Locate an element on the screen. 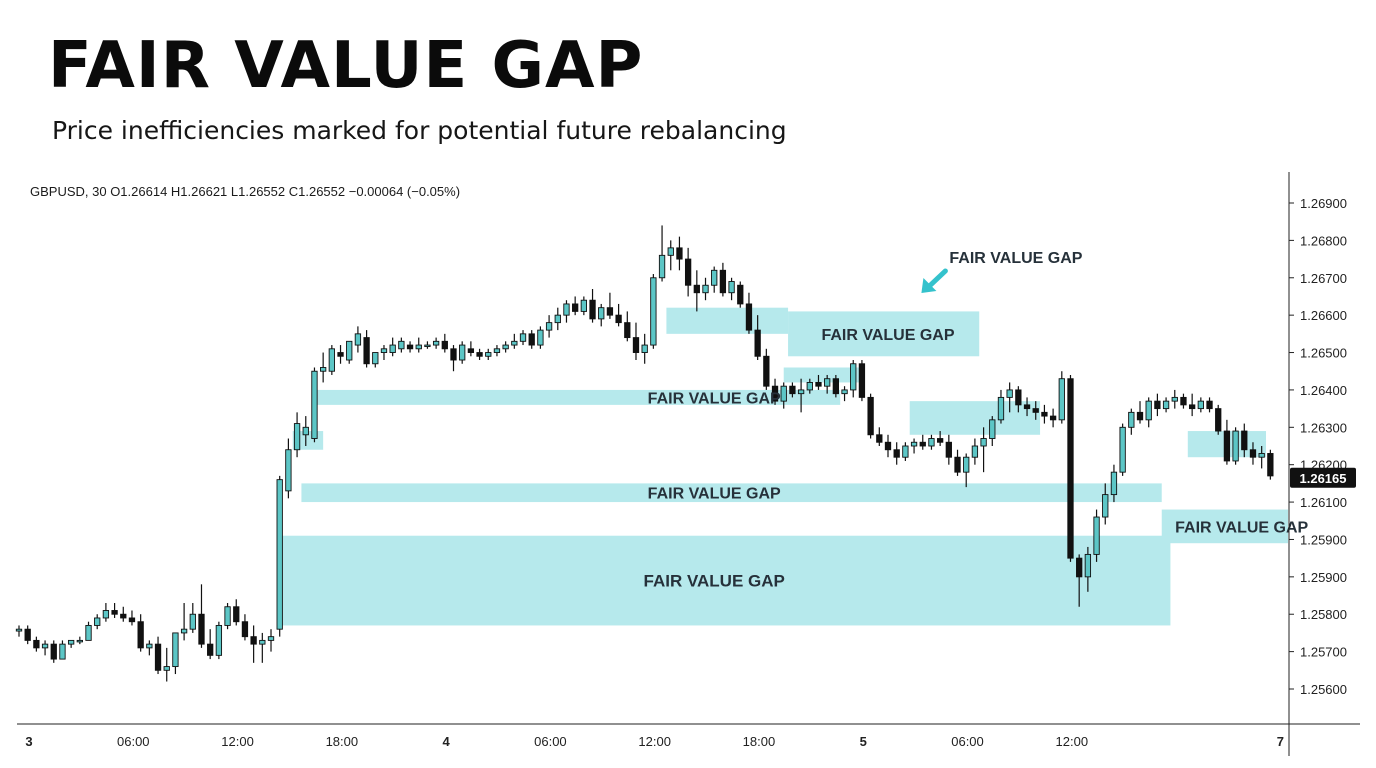 This screenshot has width=1376, height=768. fvg-arrow-label: FAIR VALUE GAP is located at coordinates (1015, 258).